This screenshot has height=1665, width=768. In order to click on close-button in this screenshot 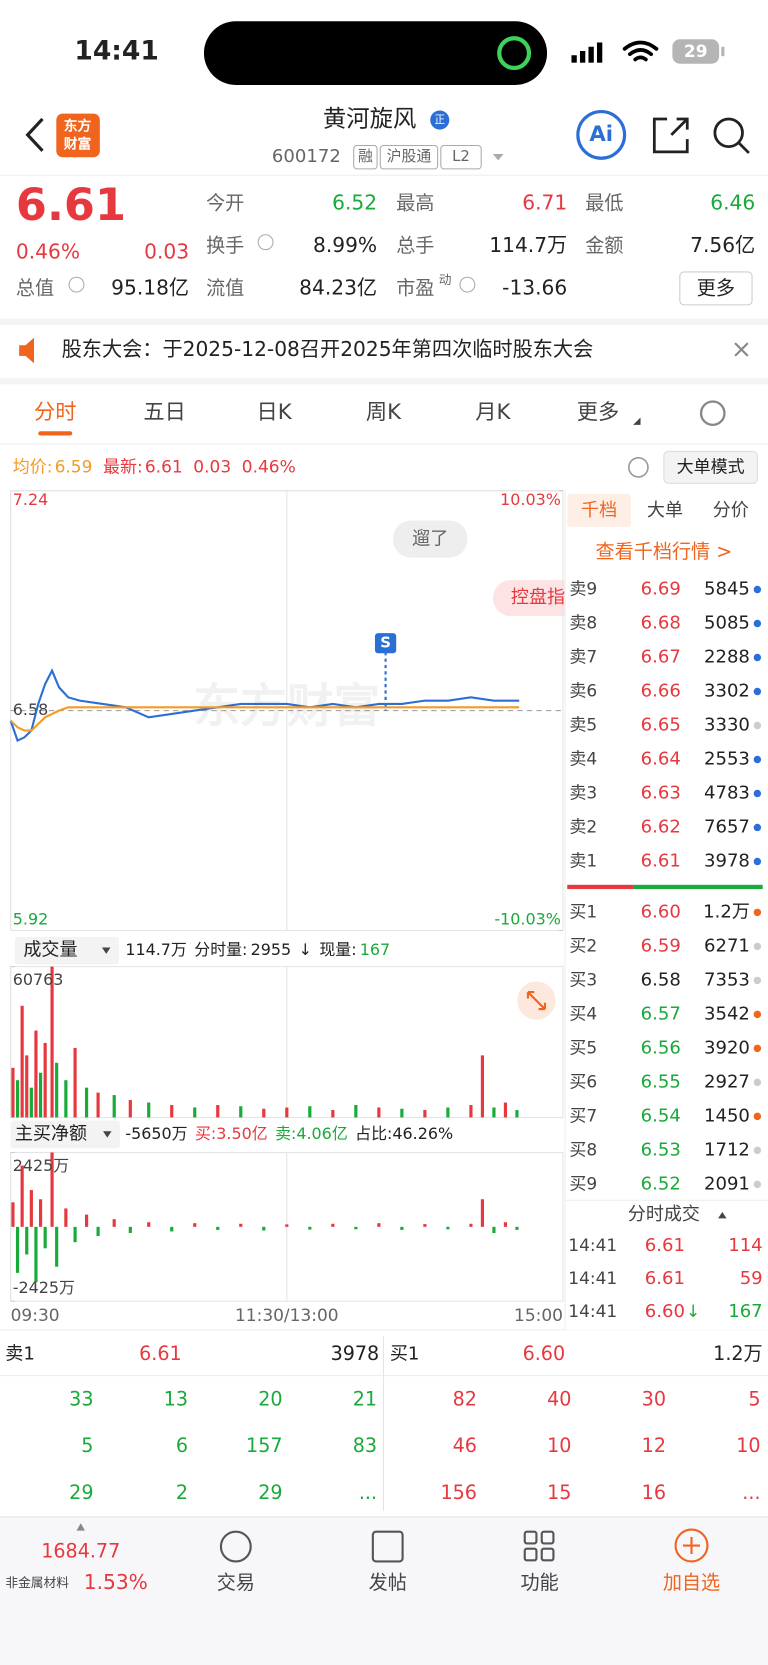, I will do `click(741, 349)`.